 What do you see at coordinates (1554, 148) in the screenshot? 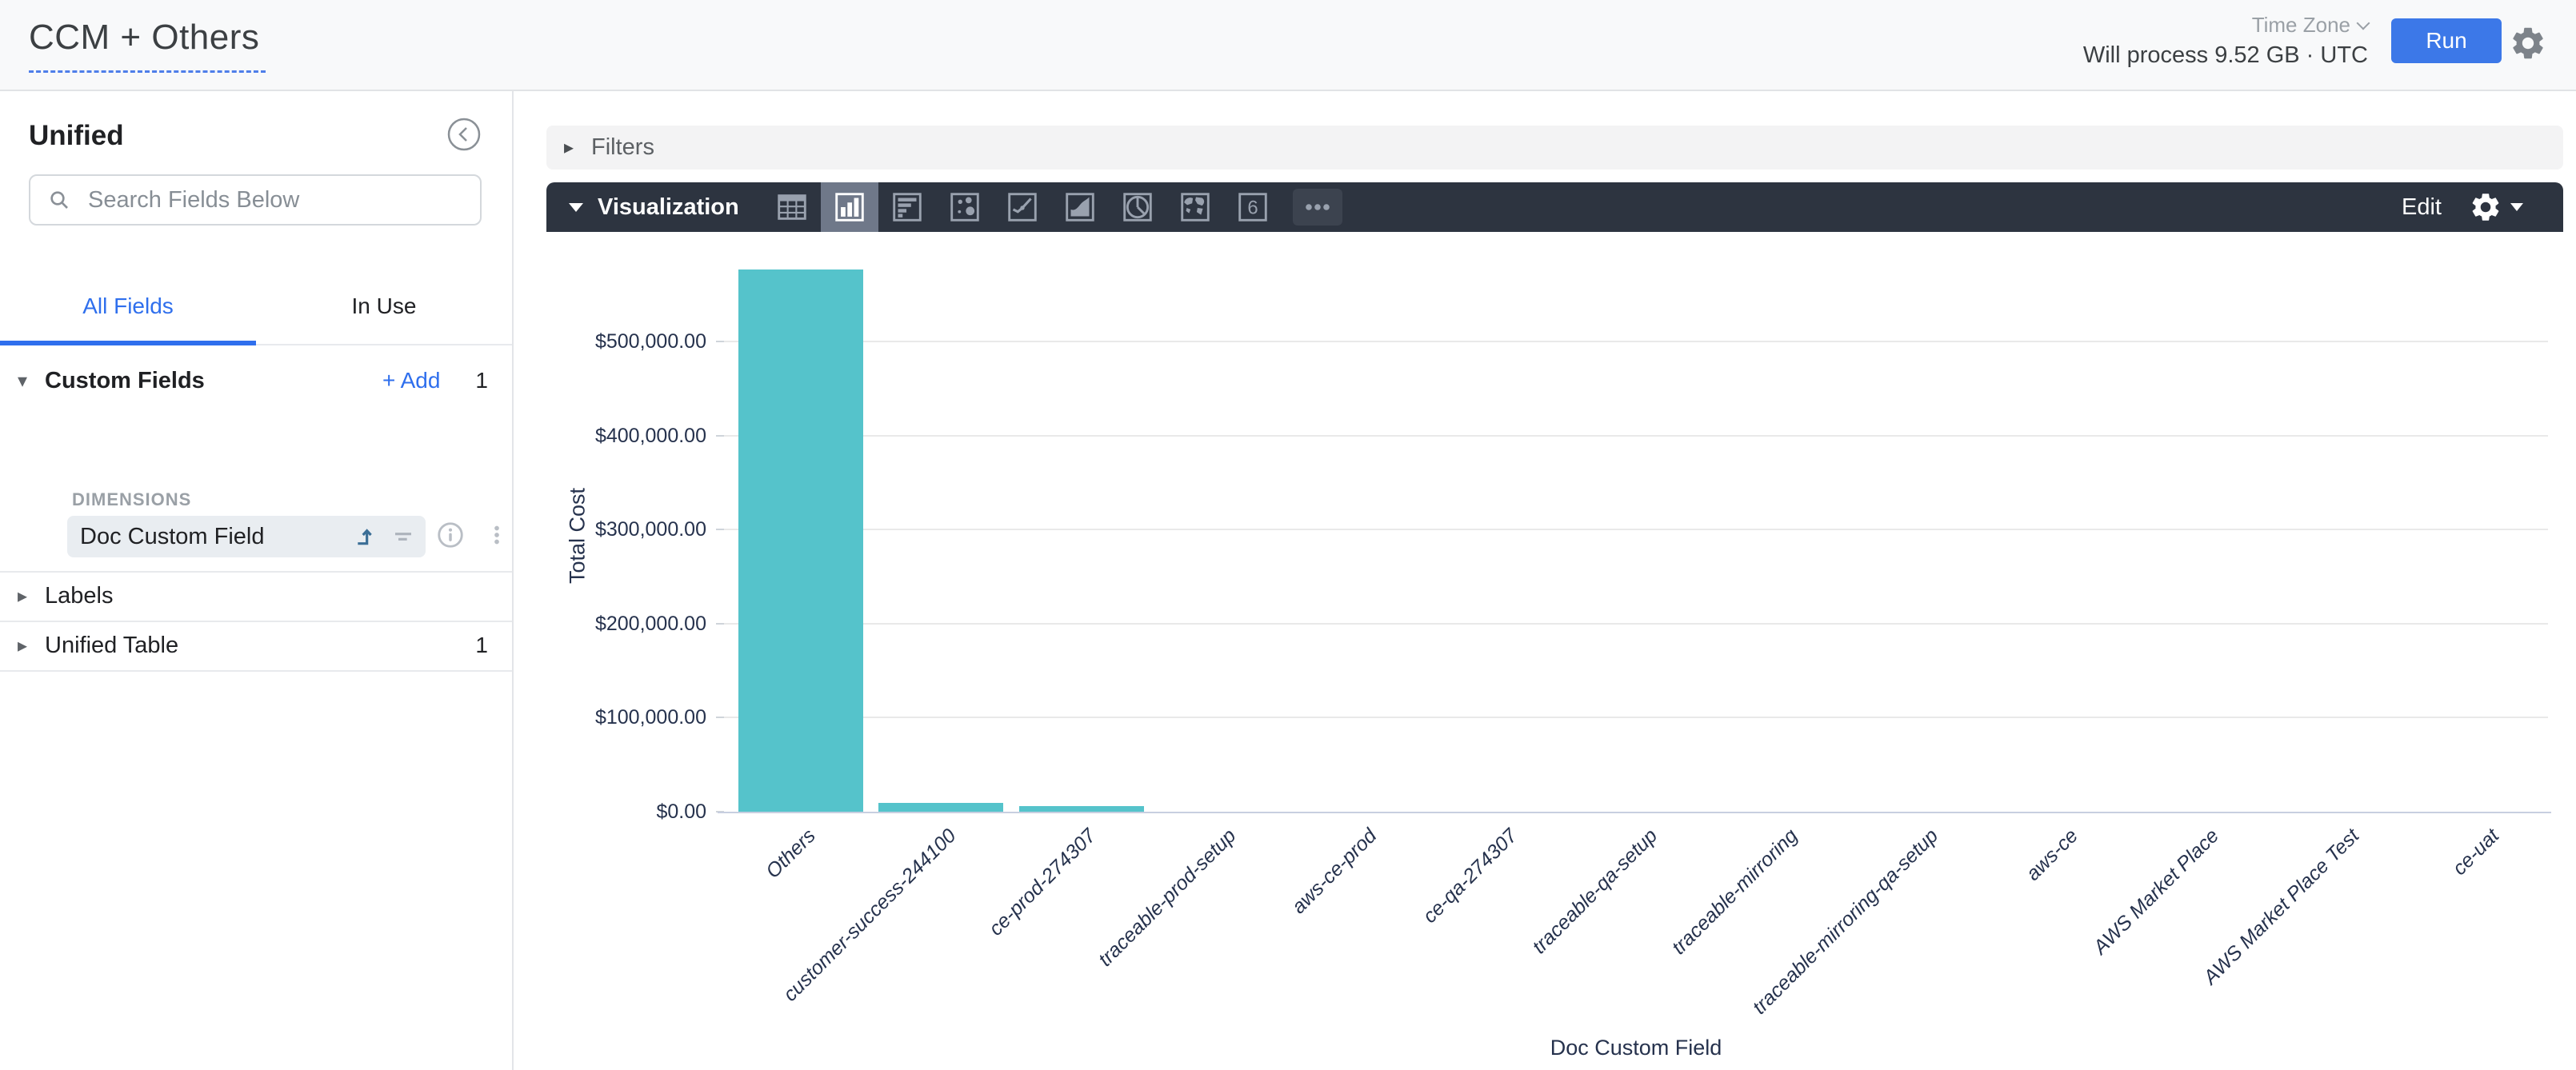
I see `filters-header: ▸ Filters` at bounding box center [1554, 148].